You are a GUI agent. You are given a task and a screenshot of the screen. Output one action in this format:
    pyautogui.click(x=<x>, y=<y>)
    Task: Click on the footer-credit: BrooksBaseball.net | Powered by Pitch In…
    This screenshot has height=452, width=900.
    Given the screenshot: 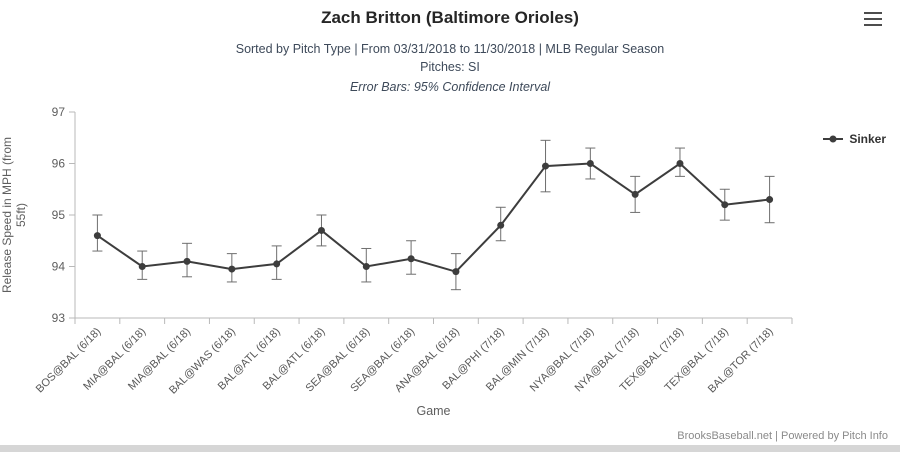 What is the action you would take?
    pyautogui.click(x=782, y=436)
    